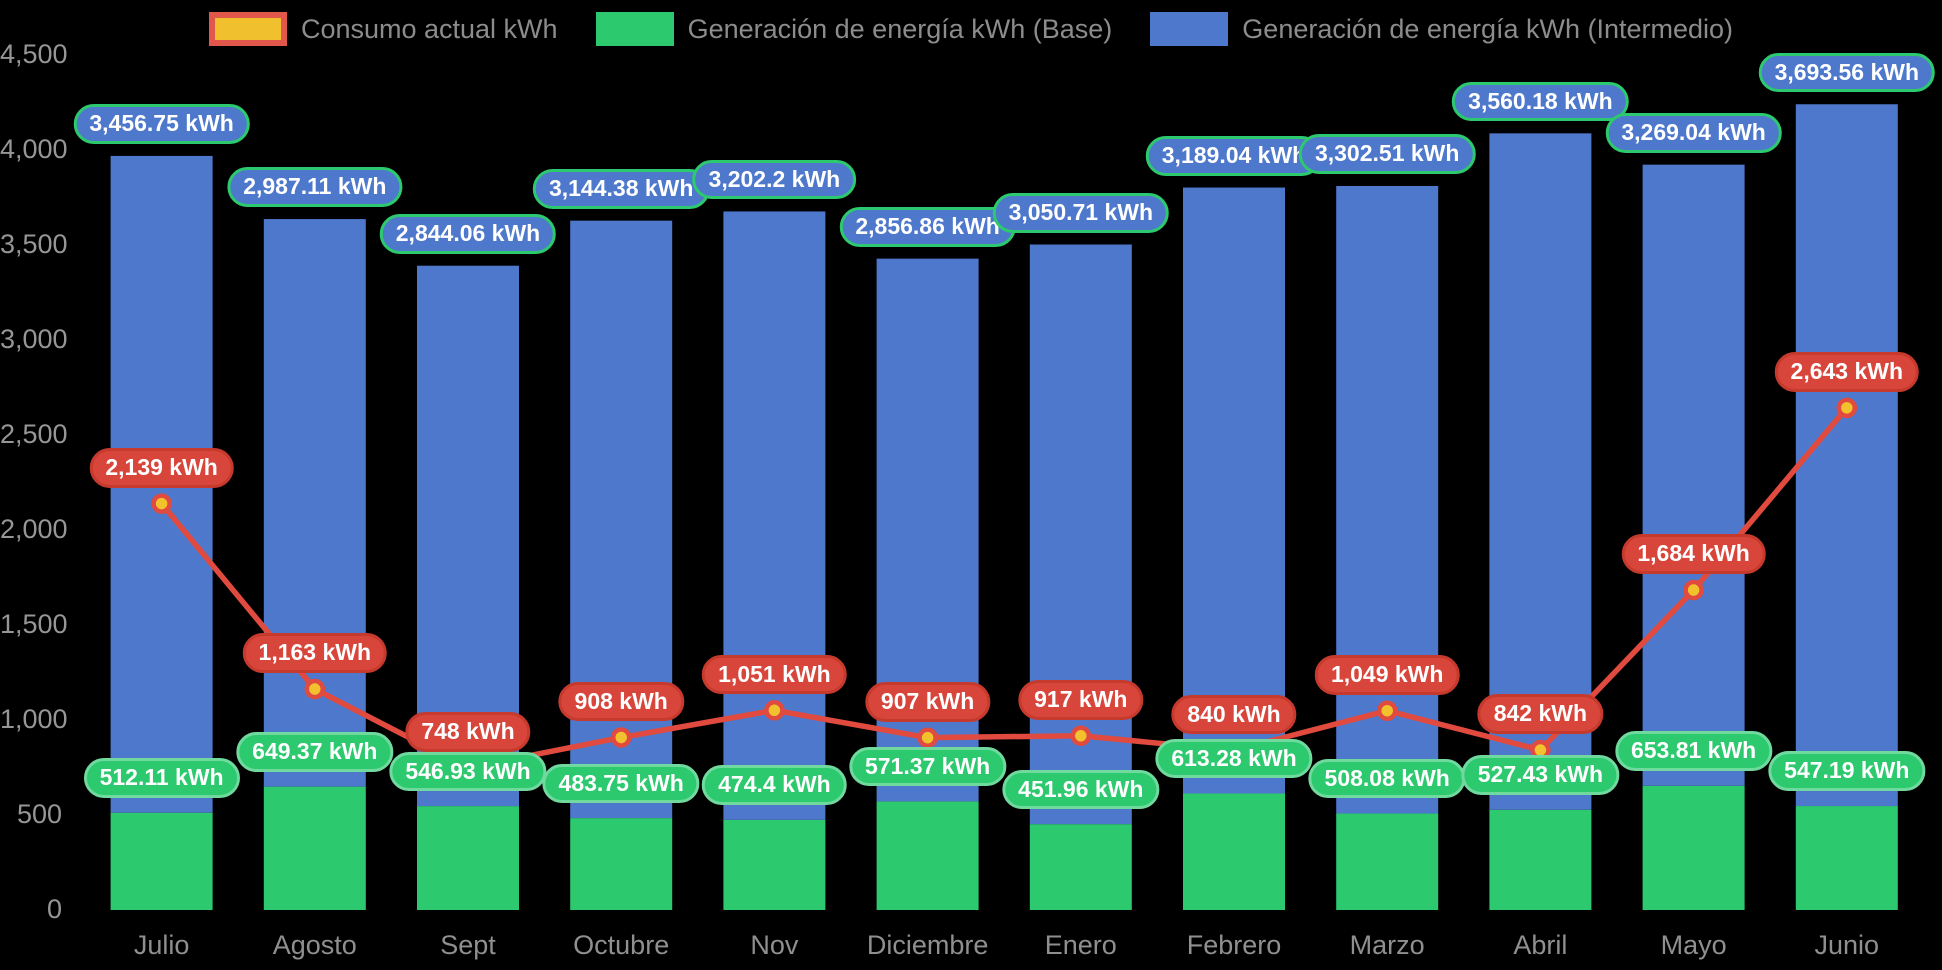 The width and height of the screenshot is (1942, 970). What do you see at coordinates (429, 28) in the screenshot?
I see `legend-label-consumo: Consumo actual kWh` at bounding box center [429, 28].